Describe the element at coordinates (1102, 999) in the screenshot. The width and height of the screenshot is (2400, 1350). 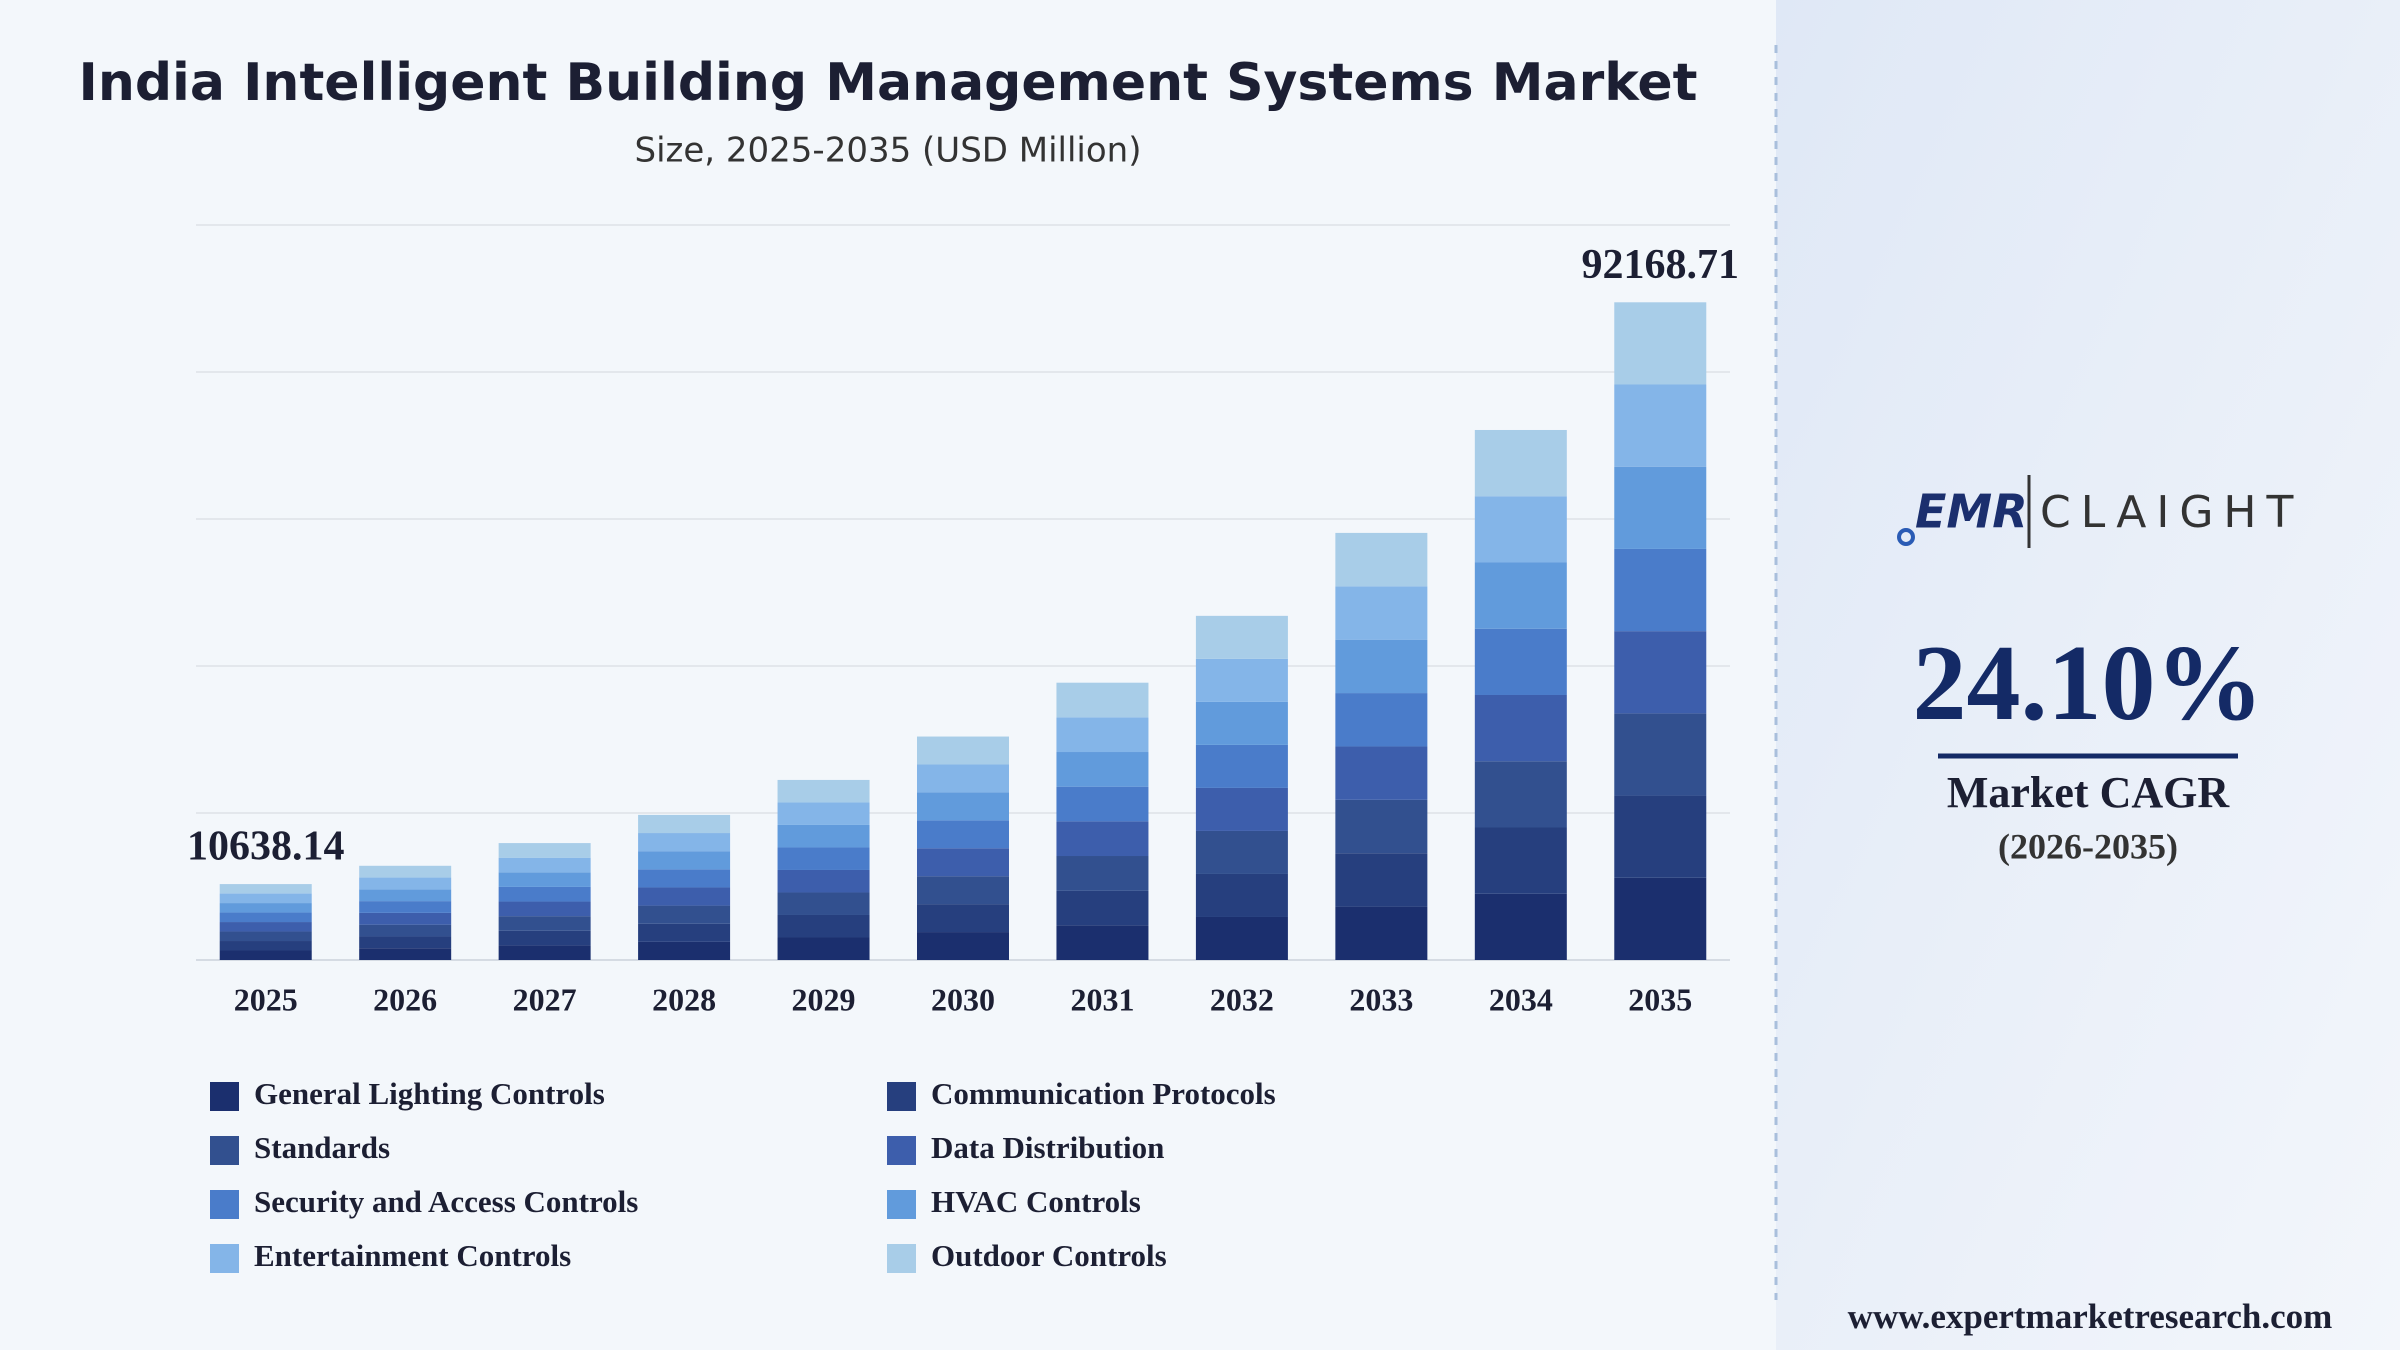
I see `x-tick-label: 2031` at that location.